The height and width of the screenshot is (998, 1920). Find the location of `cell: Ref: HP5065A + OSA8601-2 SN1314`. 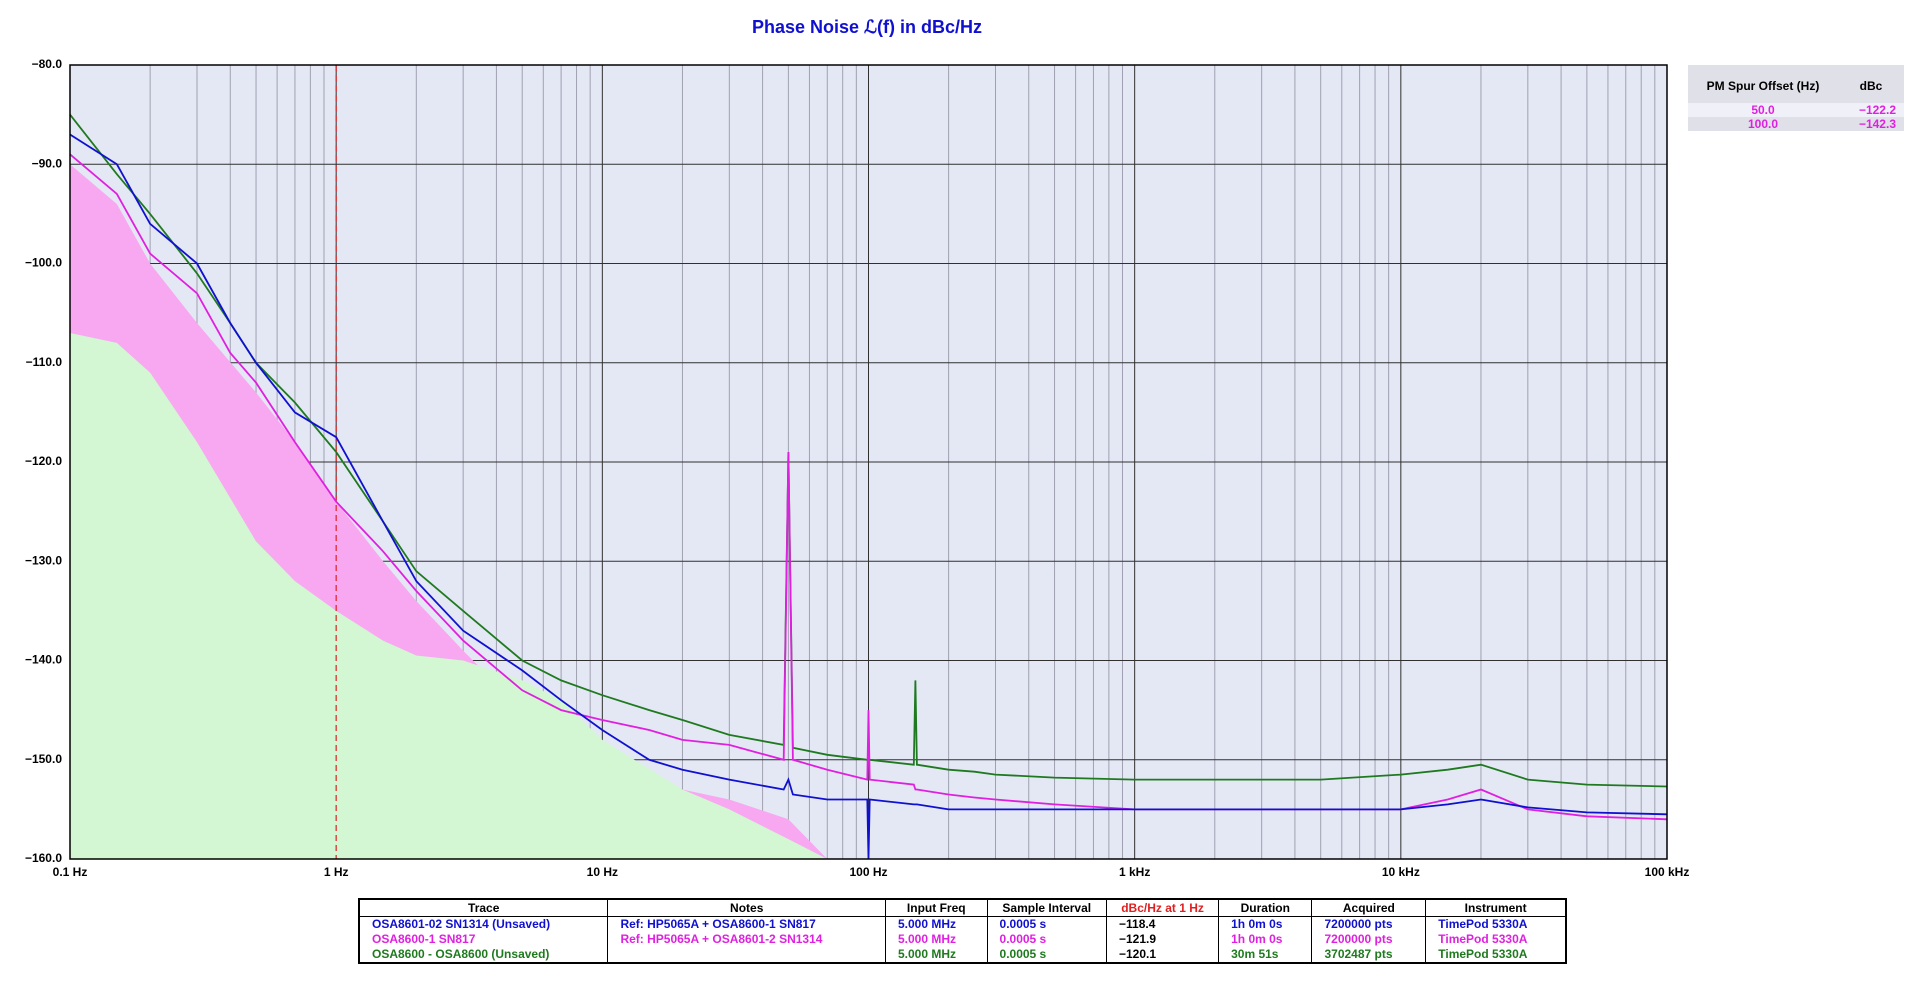

cell: Ref: HP5065A + OSA8601-2 SN1314 is located at coordinates (746, 939).